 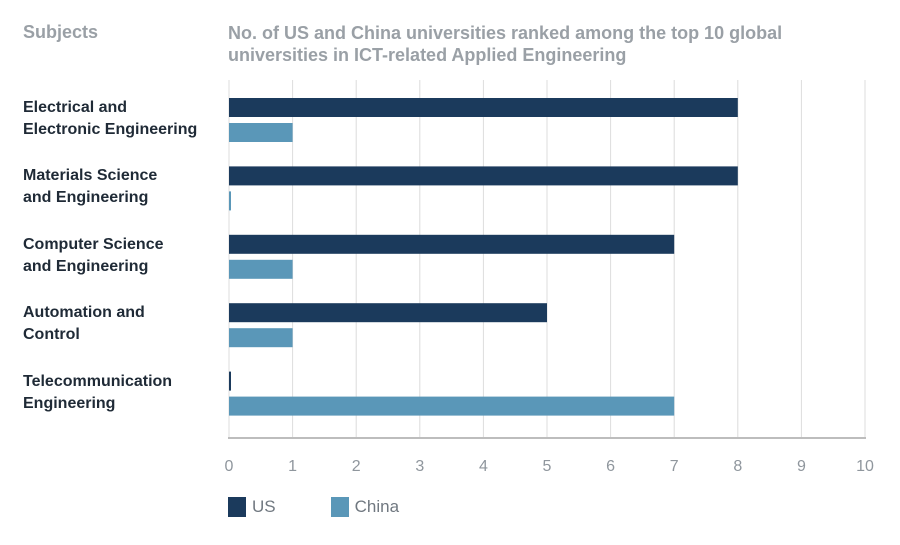 What do you see at coordinates (75, 107) in the screenshot?
I see `category-label-0-line-0: Electrical and` at bounding box center [75, 107].